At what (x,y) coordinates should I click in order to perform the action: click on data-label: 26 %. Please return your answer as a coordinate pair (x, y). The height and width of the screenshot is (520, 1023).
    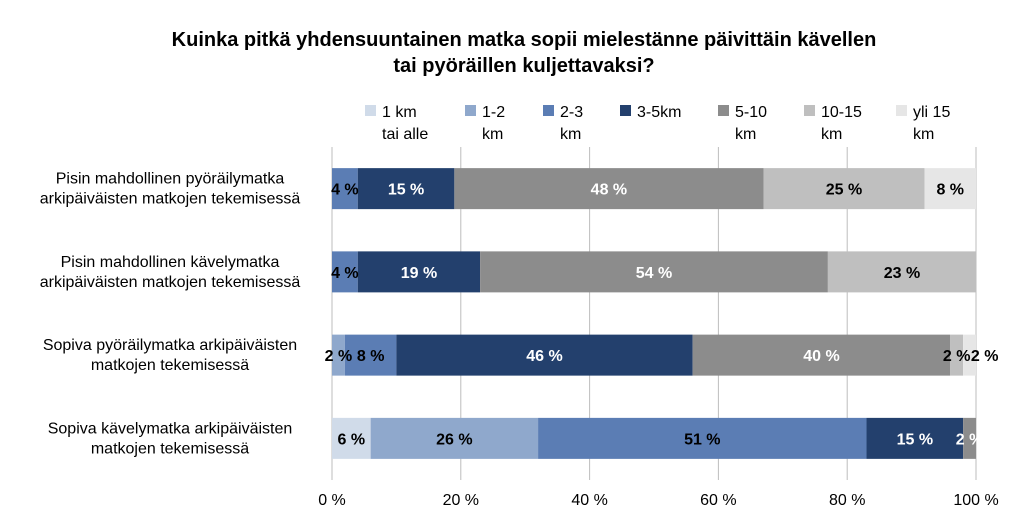
    Looking at the image, I should click on (454, 439).